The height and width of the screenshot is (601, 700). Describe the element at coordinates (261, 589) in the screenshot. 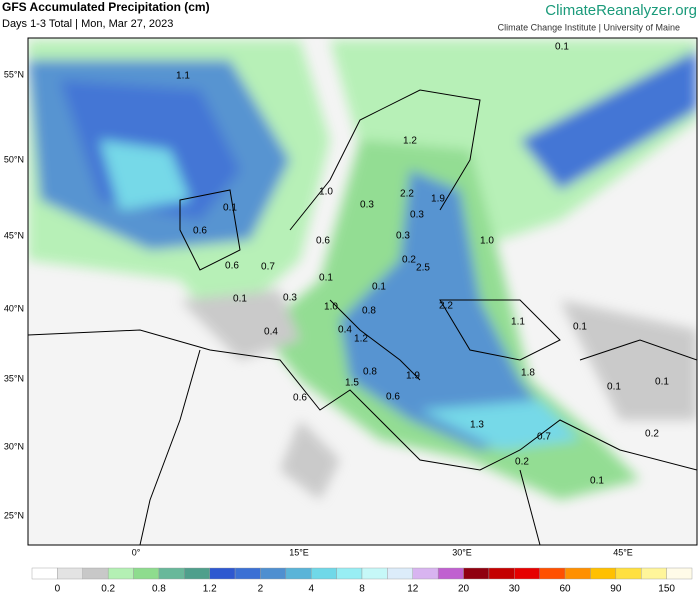

I see `colorbar-label: 2` at that location.